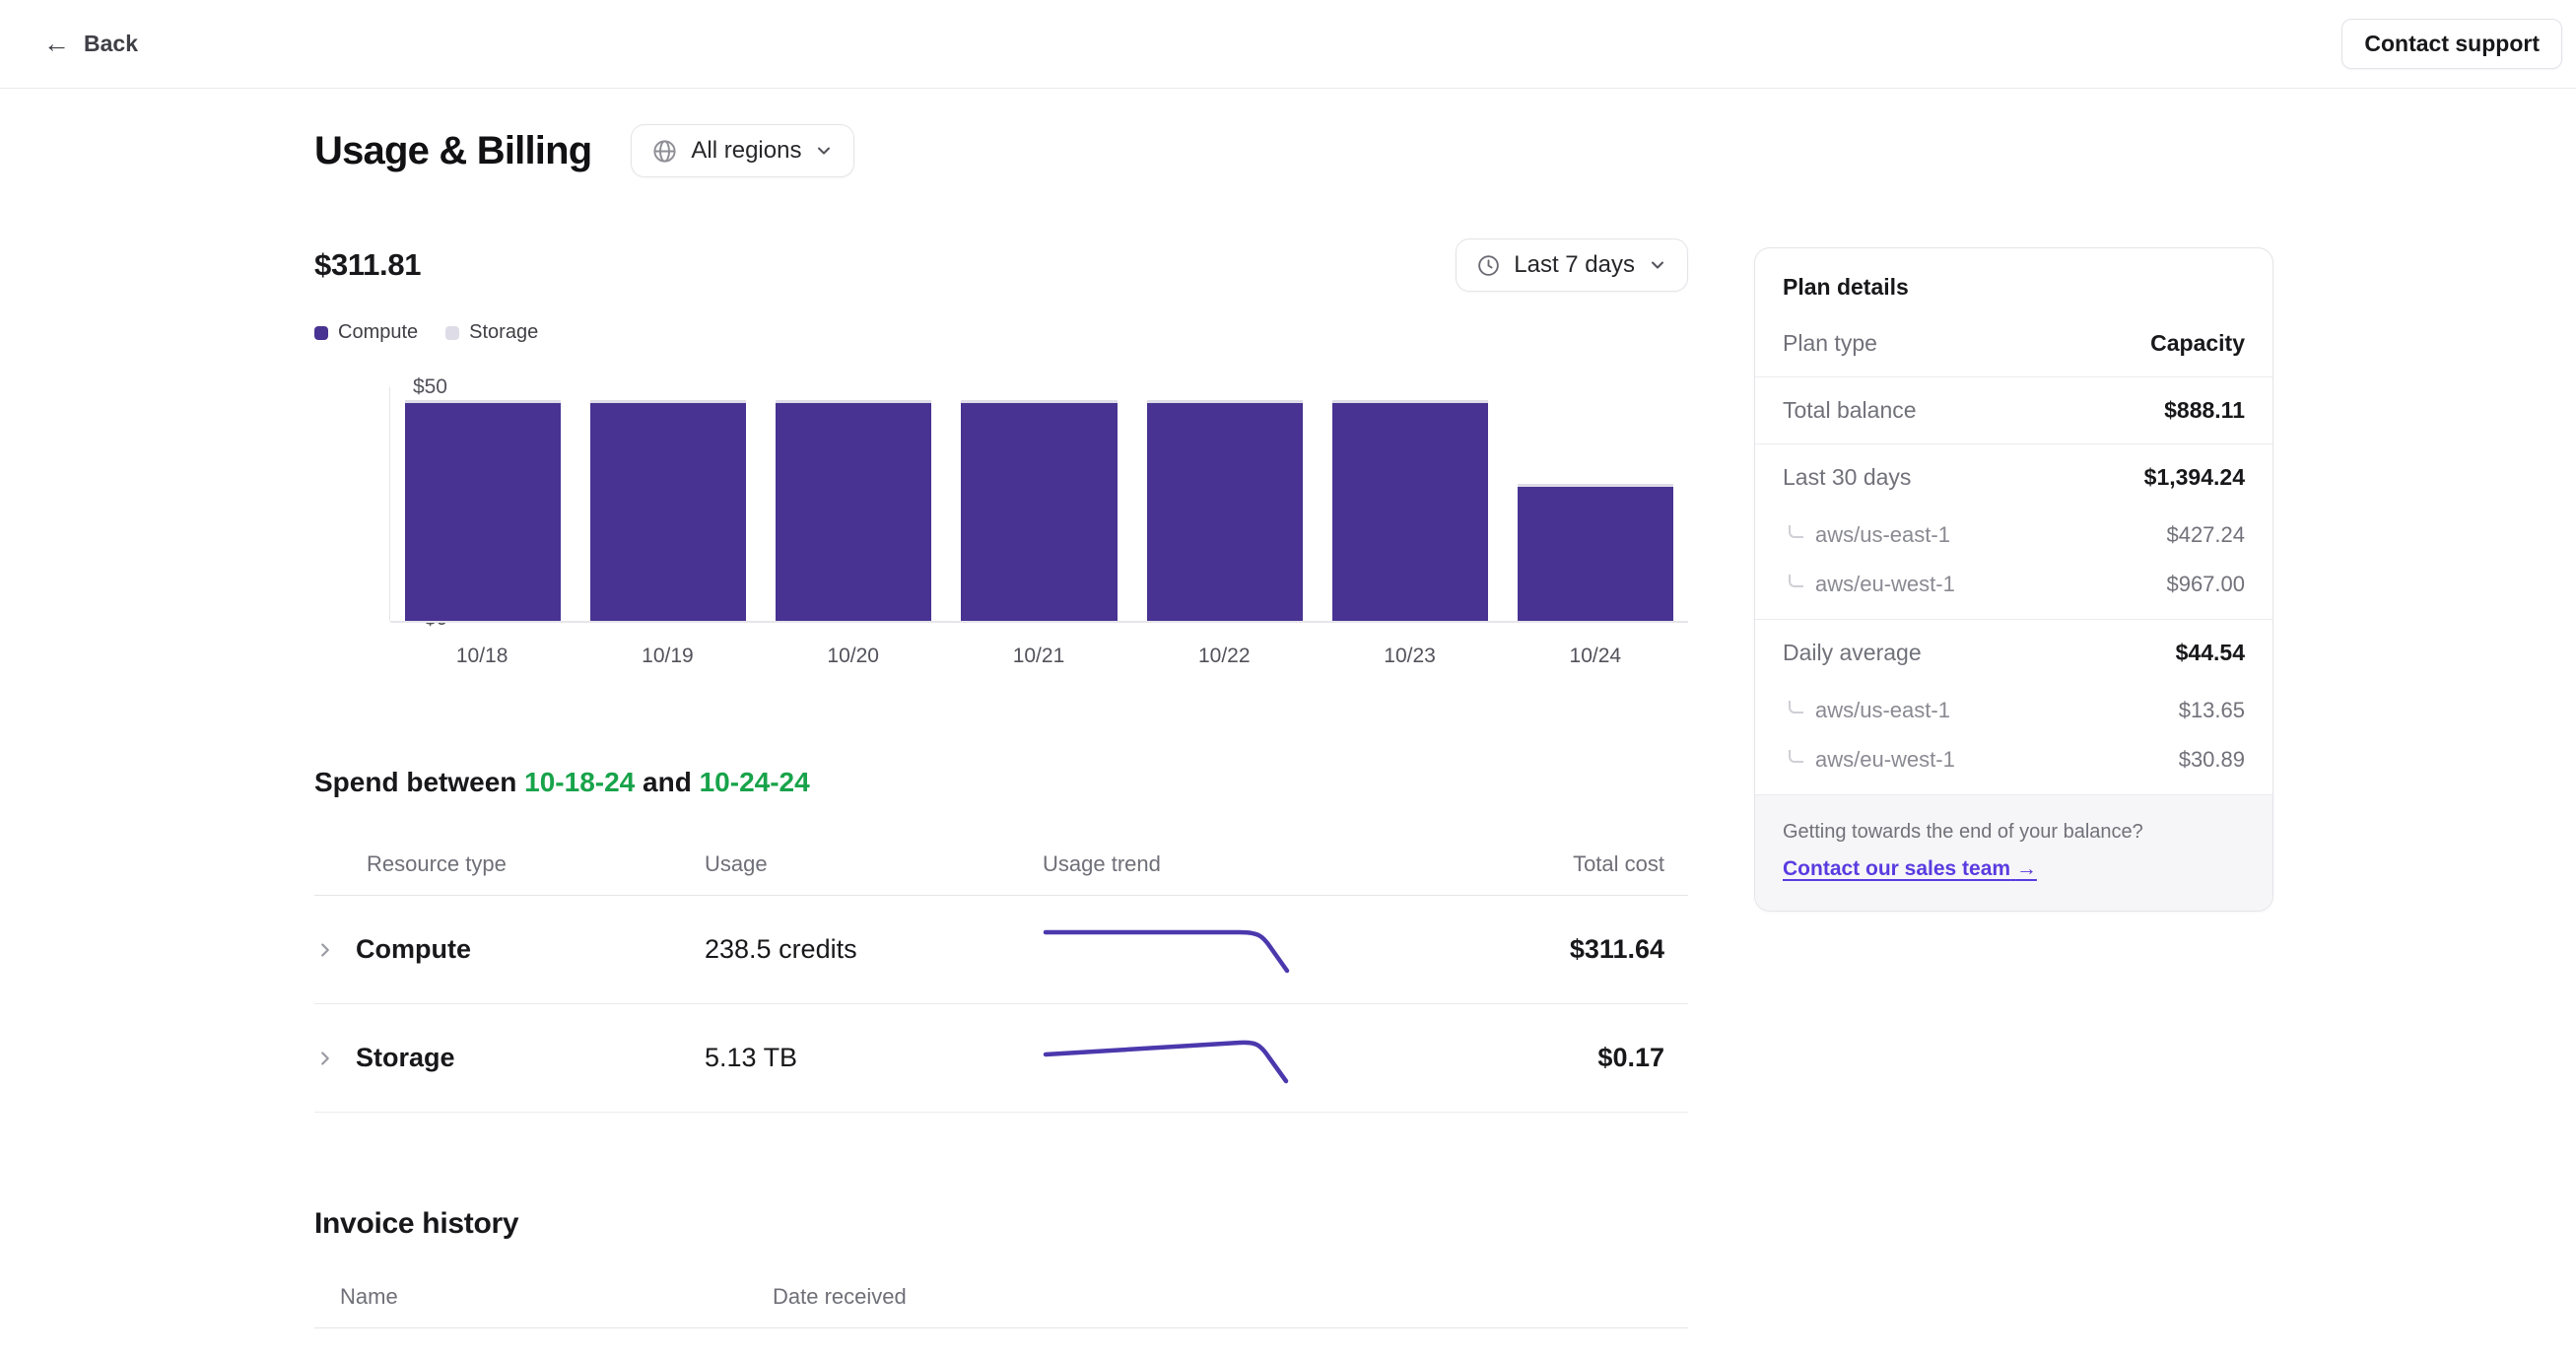  What do you see at coordinates (368, 264) in the screenshot?
I see `total-spend-amount: $311.81` at bounding box center [368, 264].